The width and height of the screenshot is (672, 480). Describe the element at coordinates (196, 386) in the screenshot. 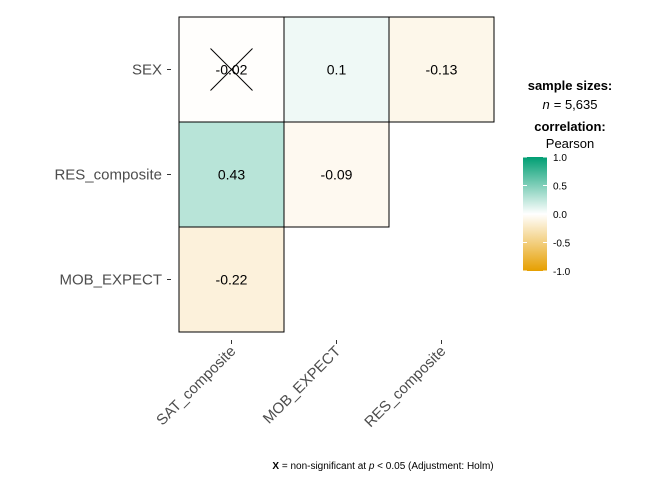

I see `x-tick-label: SAT_composite` at that location.